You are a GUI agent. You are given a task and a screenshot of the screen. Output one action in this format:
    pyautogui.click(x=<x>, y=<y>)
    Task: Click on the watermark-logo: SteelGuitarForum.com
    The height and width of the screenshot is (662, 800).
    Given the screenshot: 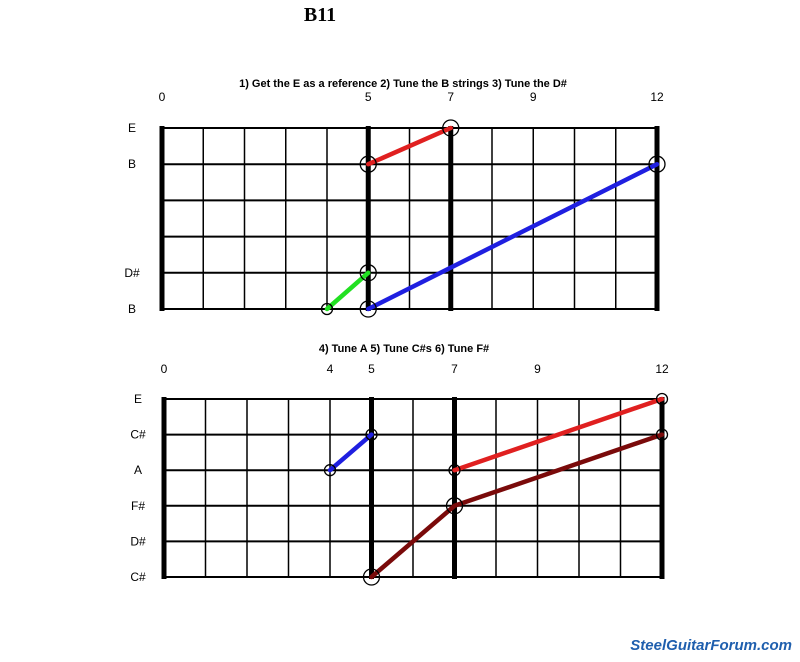 What is the action you would take?
    pyautogui.click(x=711, y=645)
    